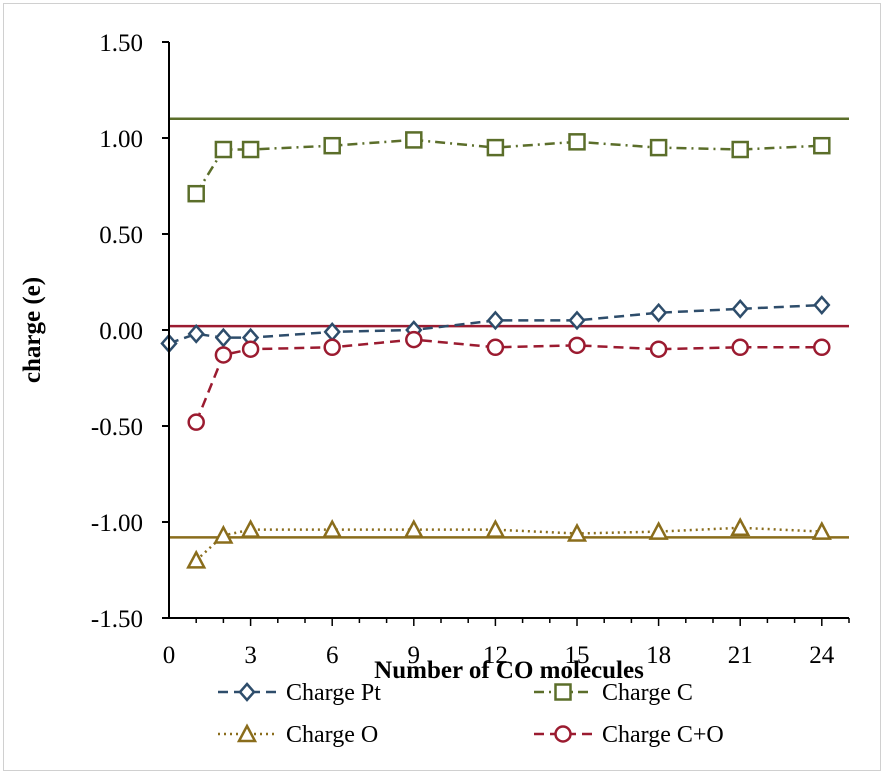  I want to click on x-tick-label: 12, so click(495, 655).